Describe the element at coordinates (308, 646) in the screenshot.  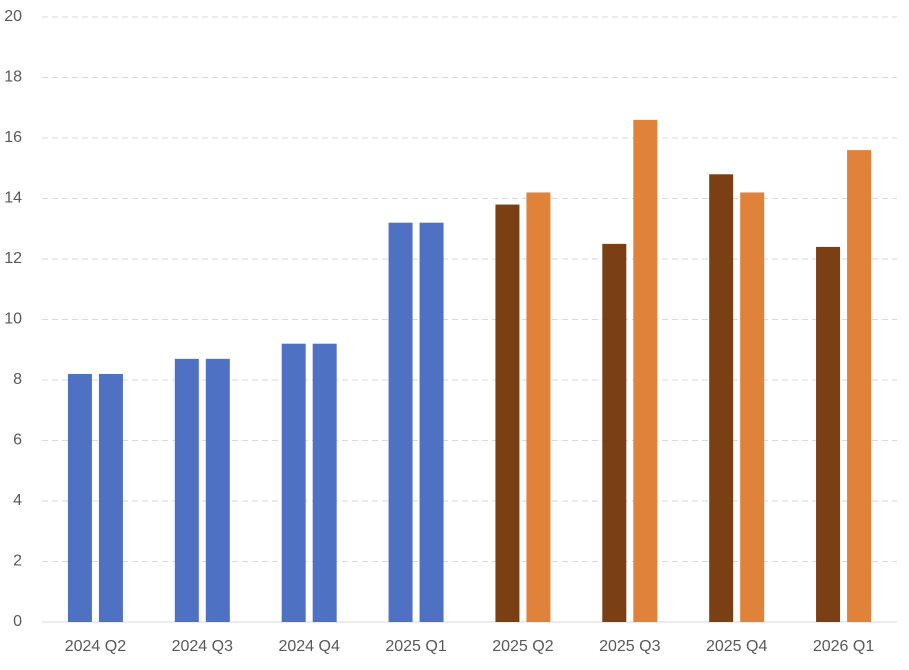
I see `x-tick-label: 2024 Q4` at that location.